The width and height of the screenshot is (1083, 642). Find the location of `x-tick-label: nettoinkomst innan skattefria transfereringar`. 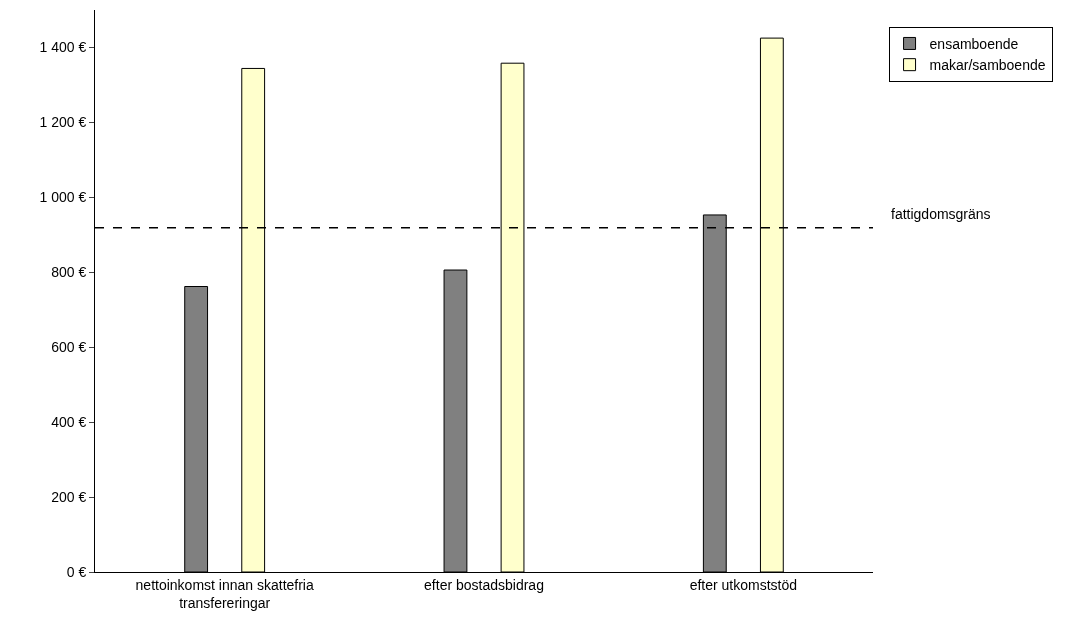

x-tick-label: nettoinkomst innan skattefria transfereringar is located at coordinates (224, 593).